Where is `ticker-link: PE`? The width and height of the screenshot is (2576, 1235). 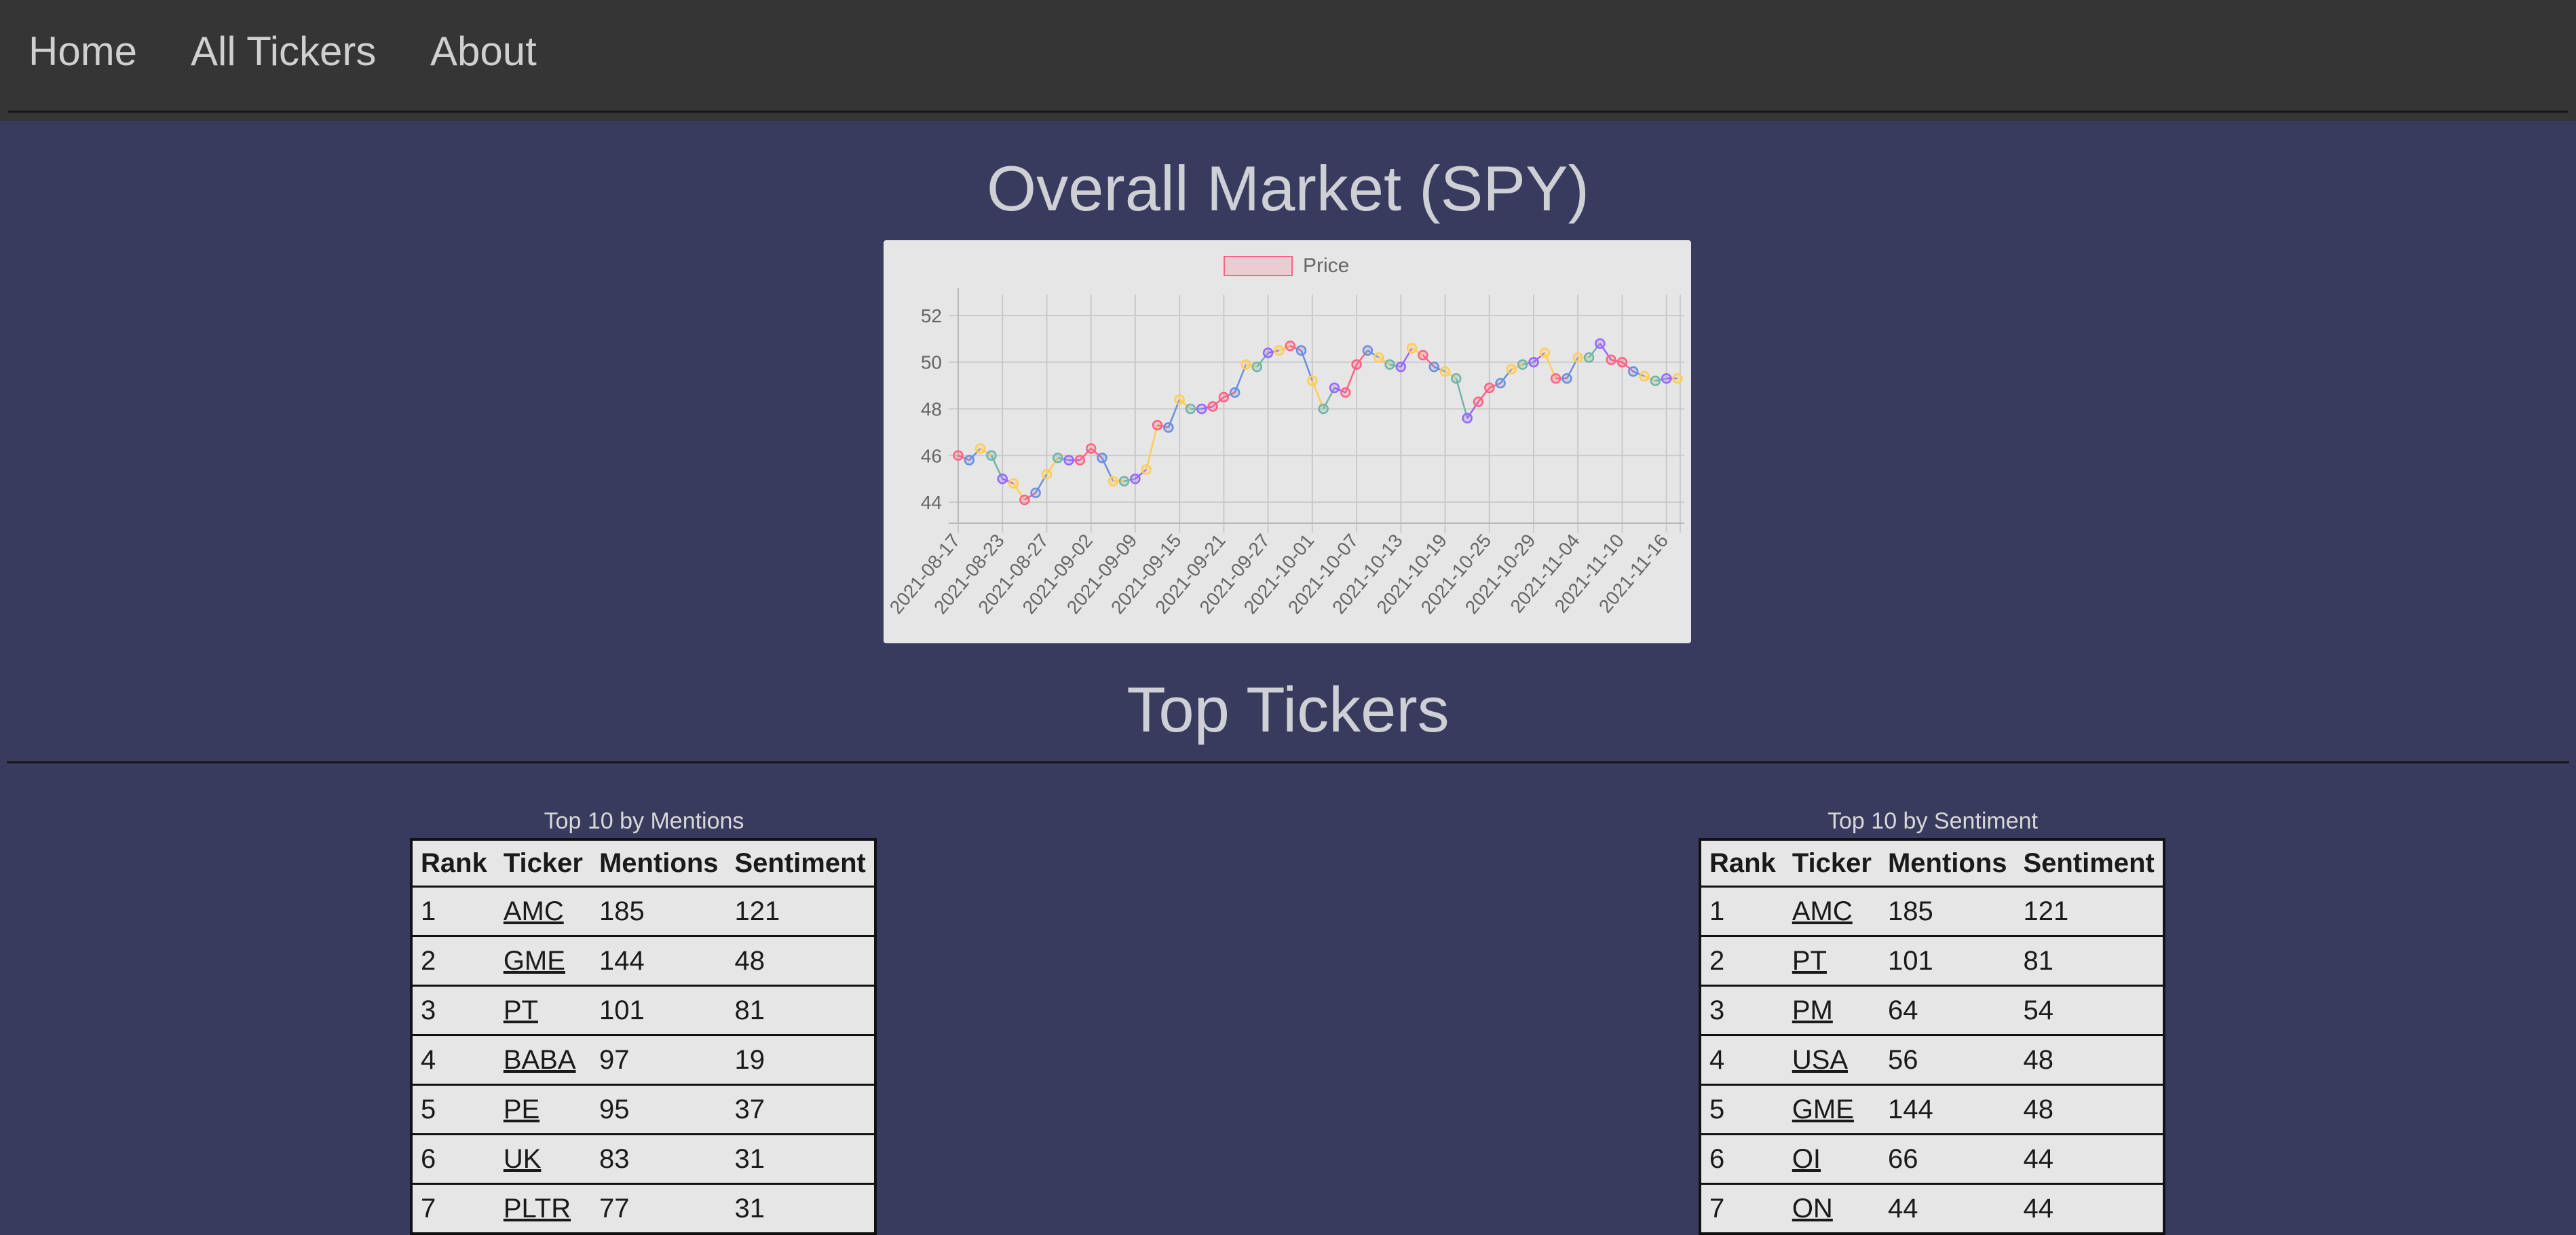 ticker-link: PE is located at coordinates (521, 1109).